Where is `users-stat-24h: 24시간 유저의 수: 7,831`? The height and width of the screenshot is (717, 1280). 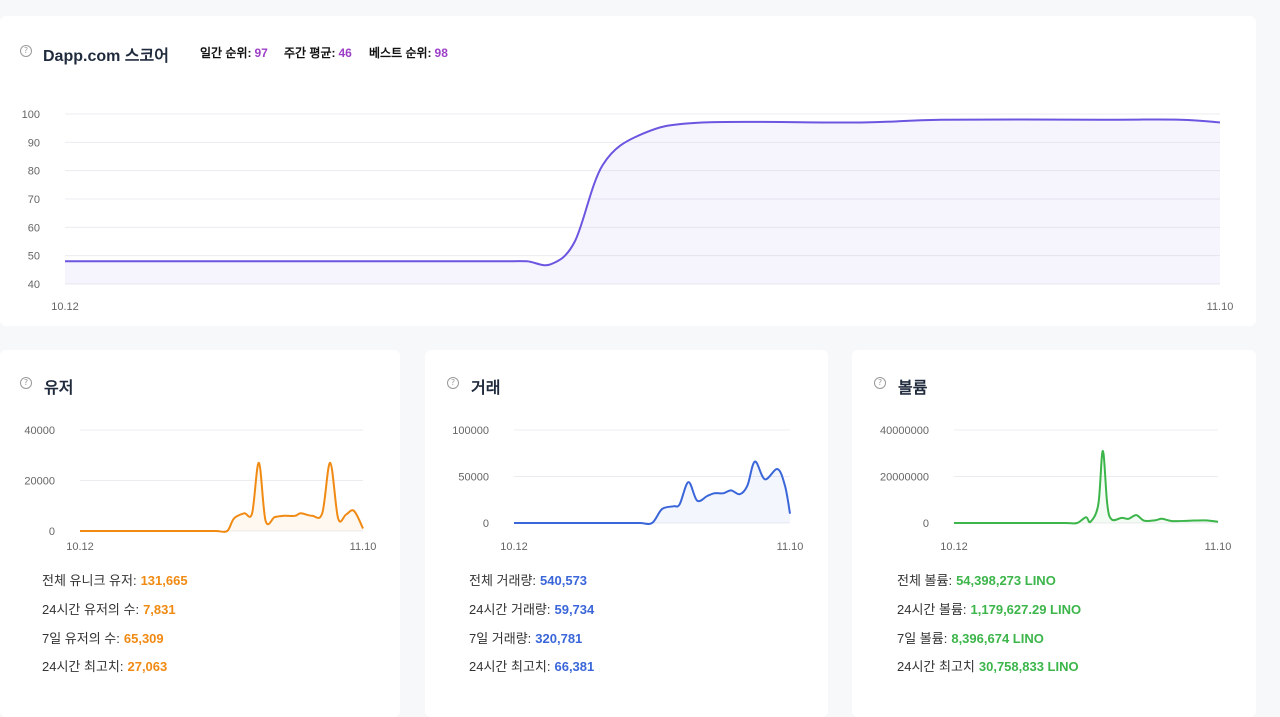
users-stat-24h: 24시간 유저의 수: 7,831 is located at coordinates (109, 609).